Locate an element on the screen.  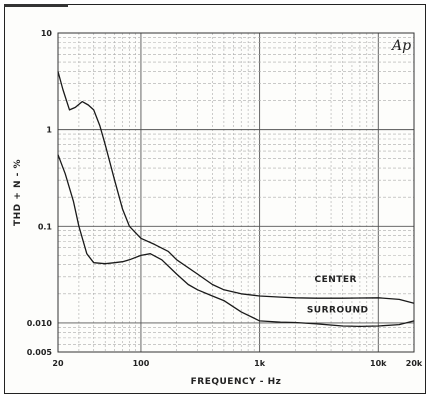
y-tick-label: 0.1 is located at coordinates (45, 226).